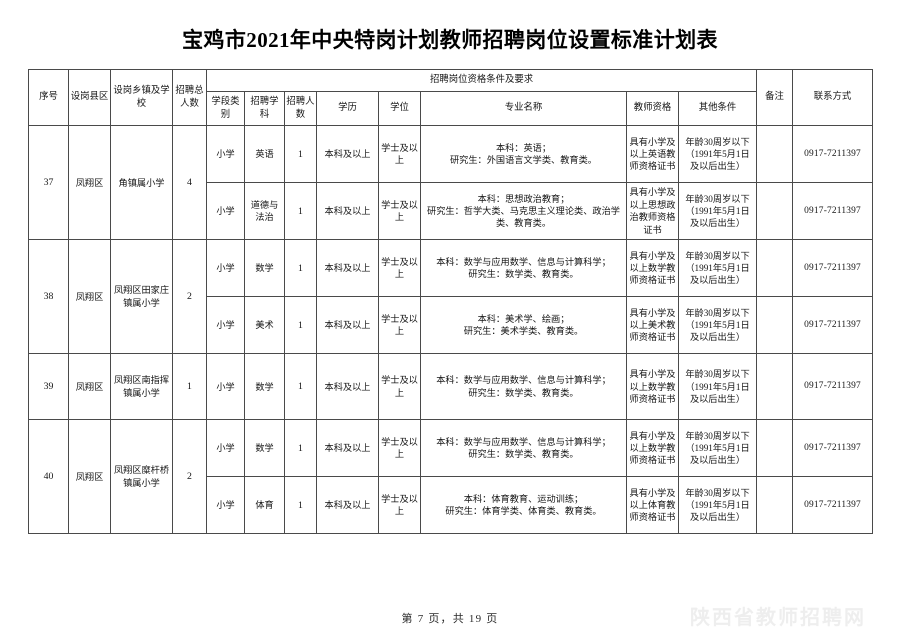 This screenshot has height=636, width=900. I want to click on cell-school: 角镇属小学, so click(141, 183).